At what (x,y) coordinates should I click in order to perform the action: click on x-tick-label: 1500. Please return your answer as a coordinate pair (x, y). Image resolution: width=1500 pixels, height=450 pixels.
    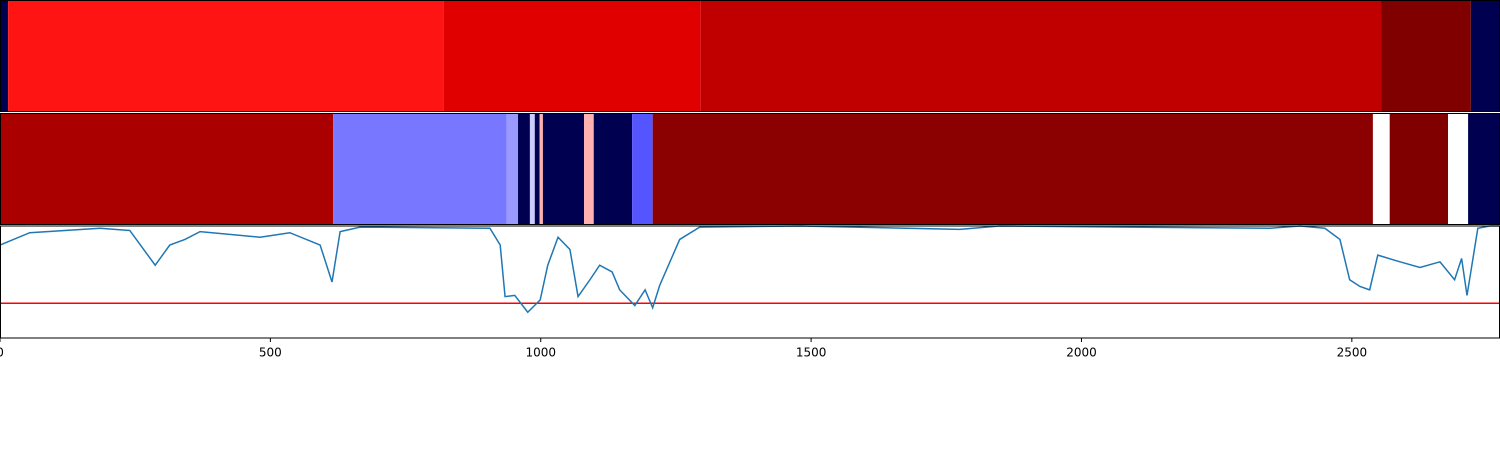
    Looking at the image, I should click on (811, 353).